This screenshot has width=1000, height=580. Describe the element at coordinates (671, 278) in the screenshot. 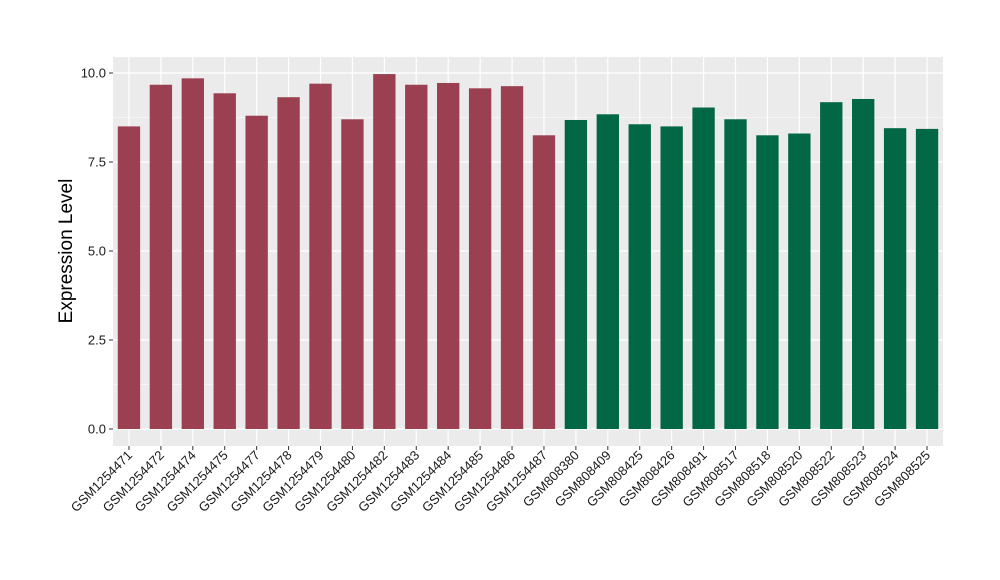

I see `bar-GSM808426` at that location.